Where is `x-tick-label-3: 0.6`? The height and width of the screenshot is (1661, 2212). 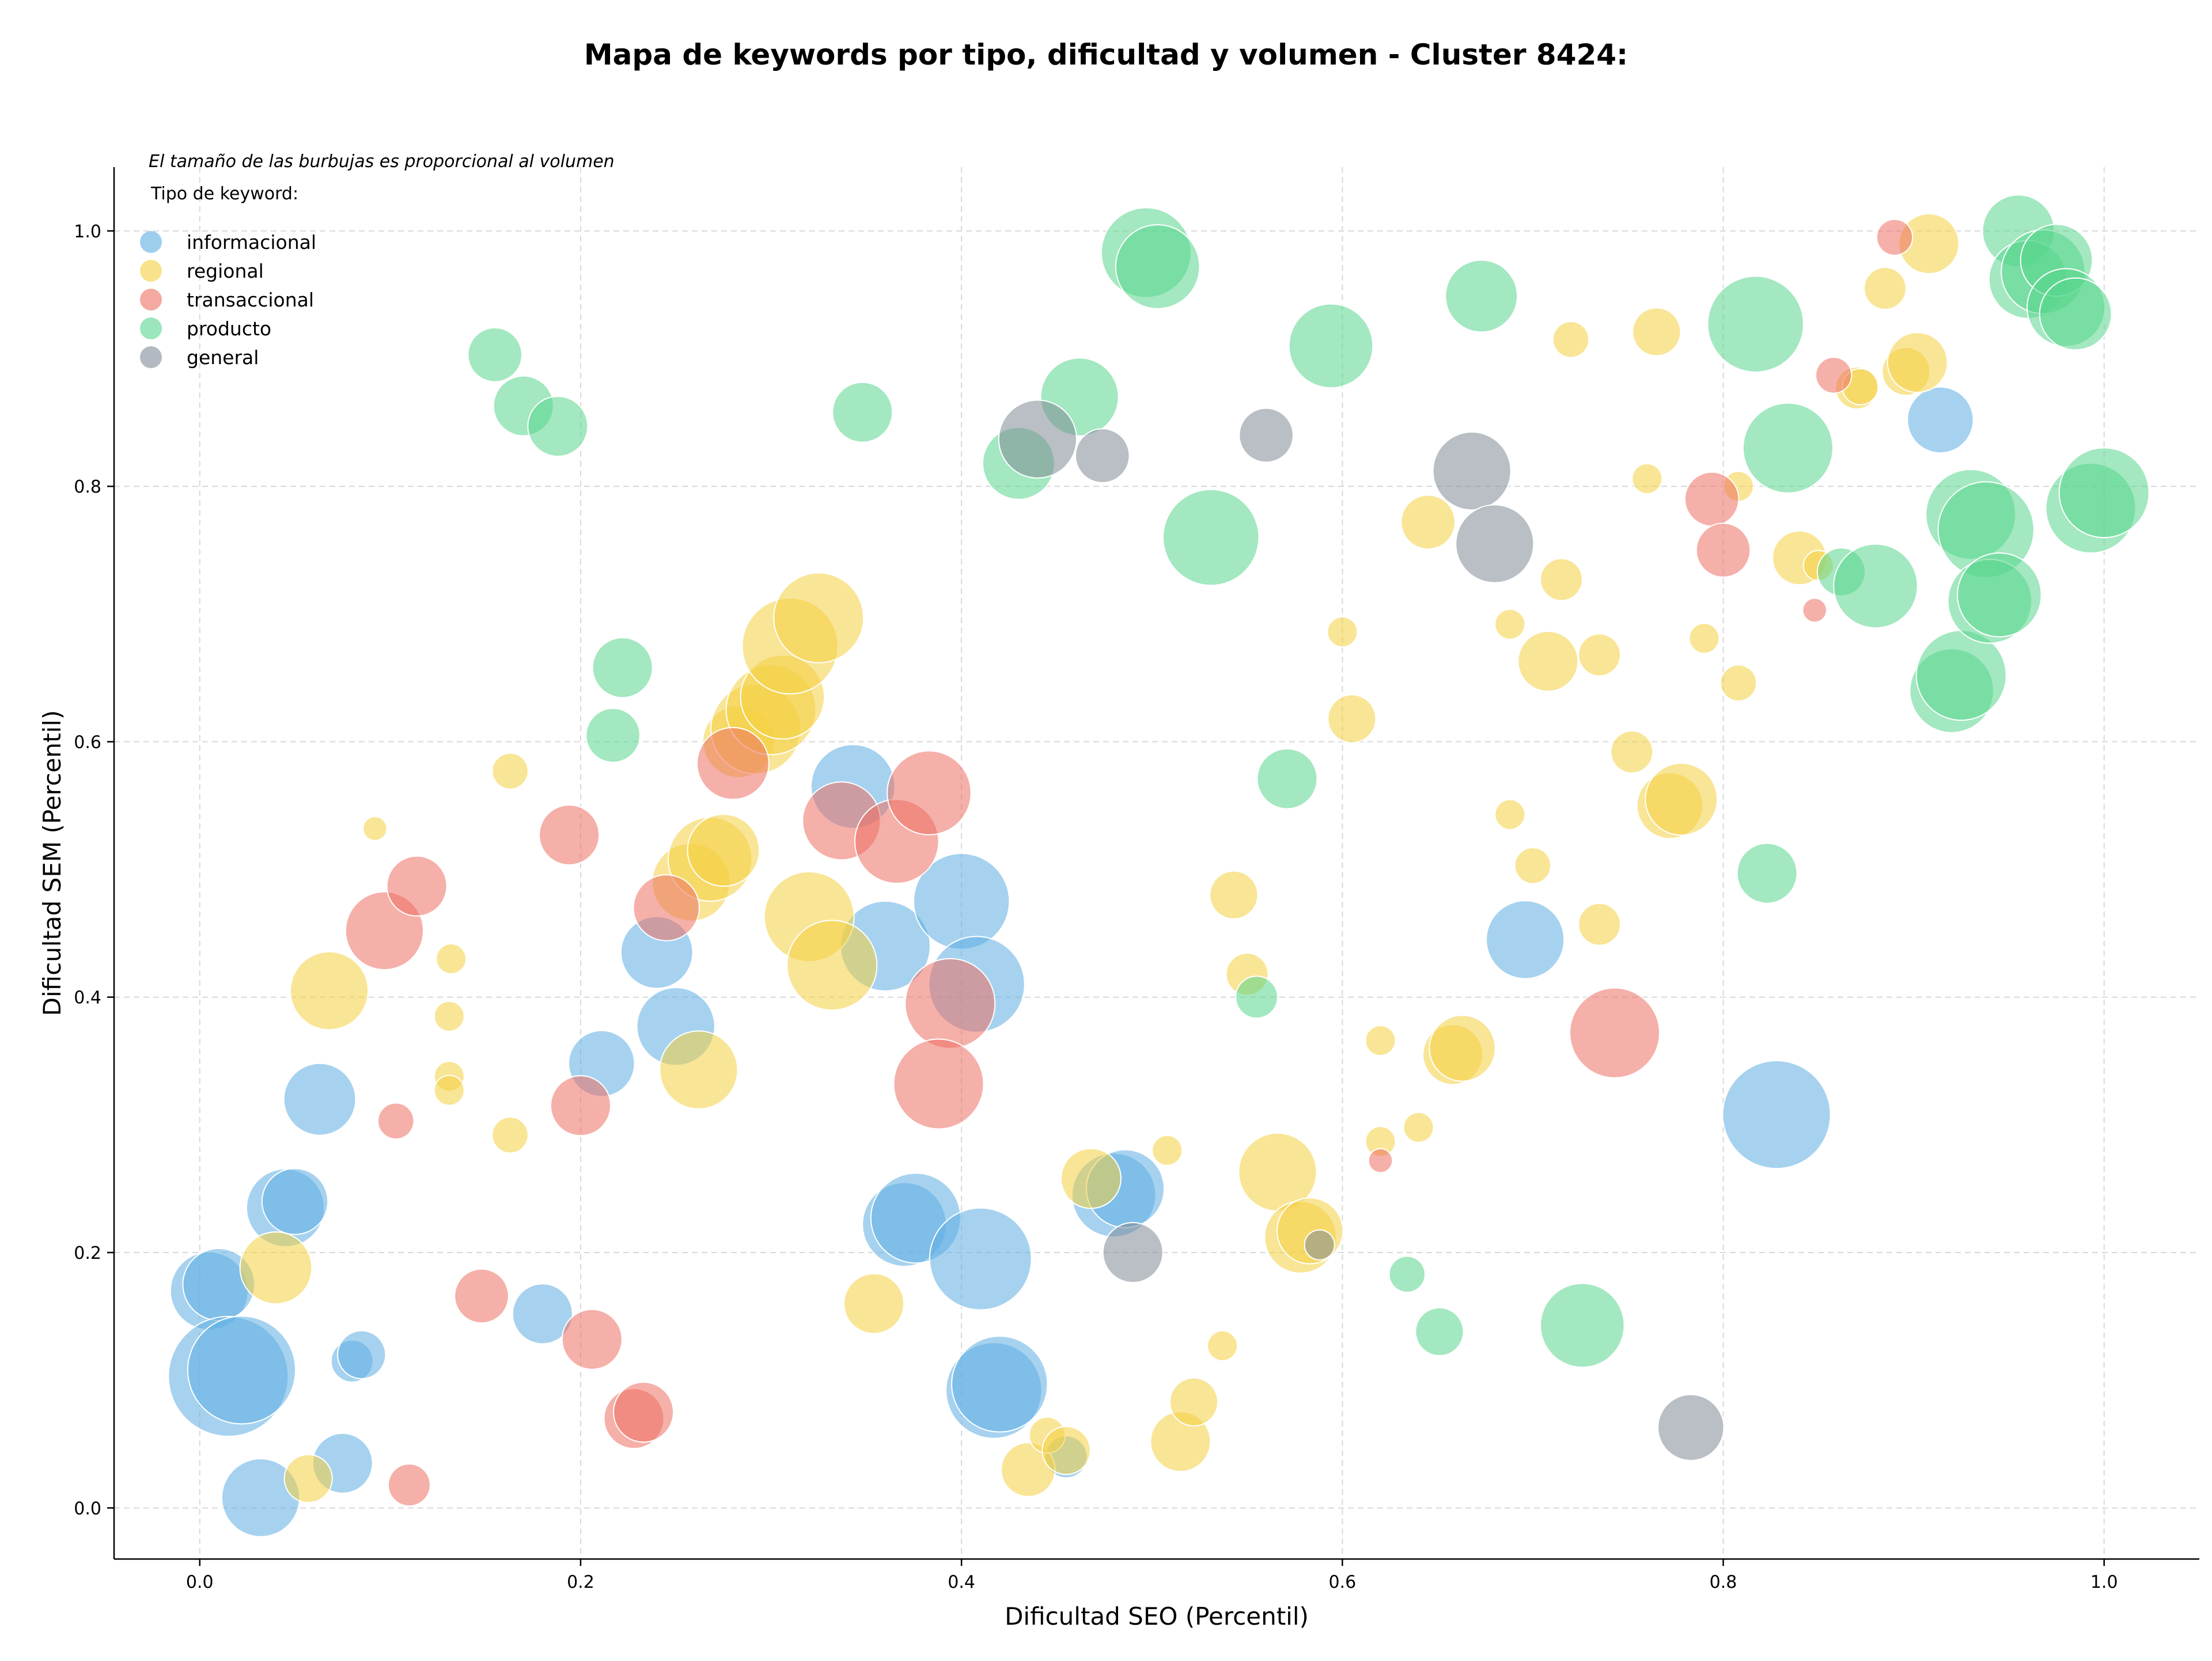
x-tick-label-3: 0.6 is located at coordinates (1342, 1582).